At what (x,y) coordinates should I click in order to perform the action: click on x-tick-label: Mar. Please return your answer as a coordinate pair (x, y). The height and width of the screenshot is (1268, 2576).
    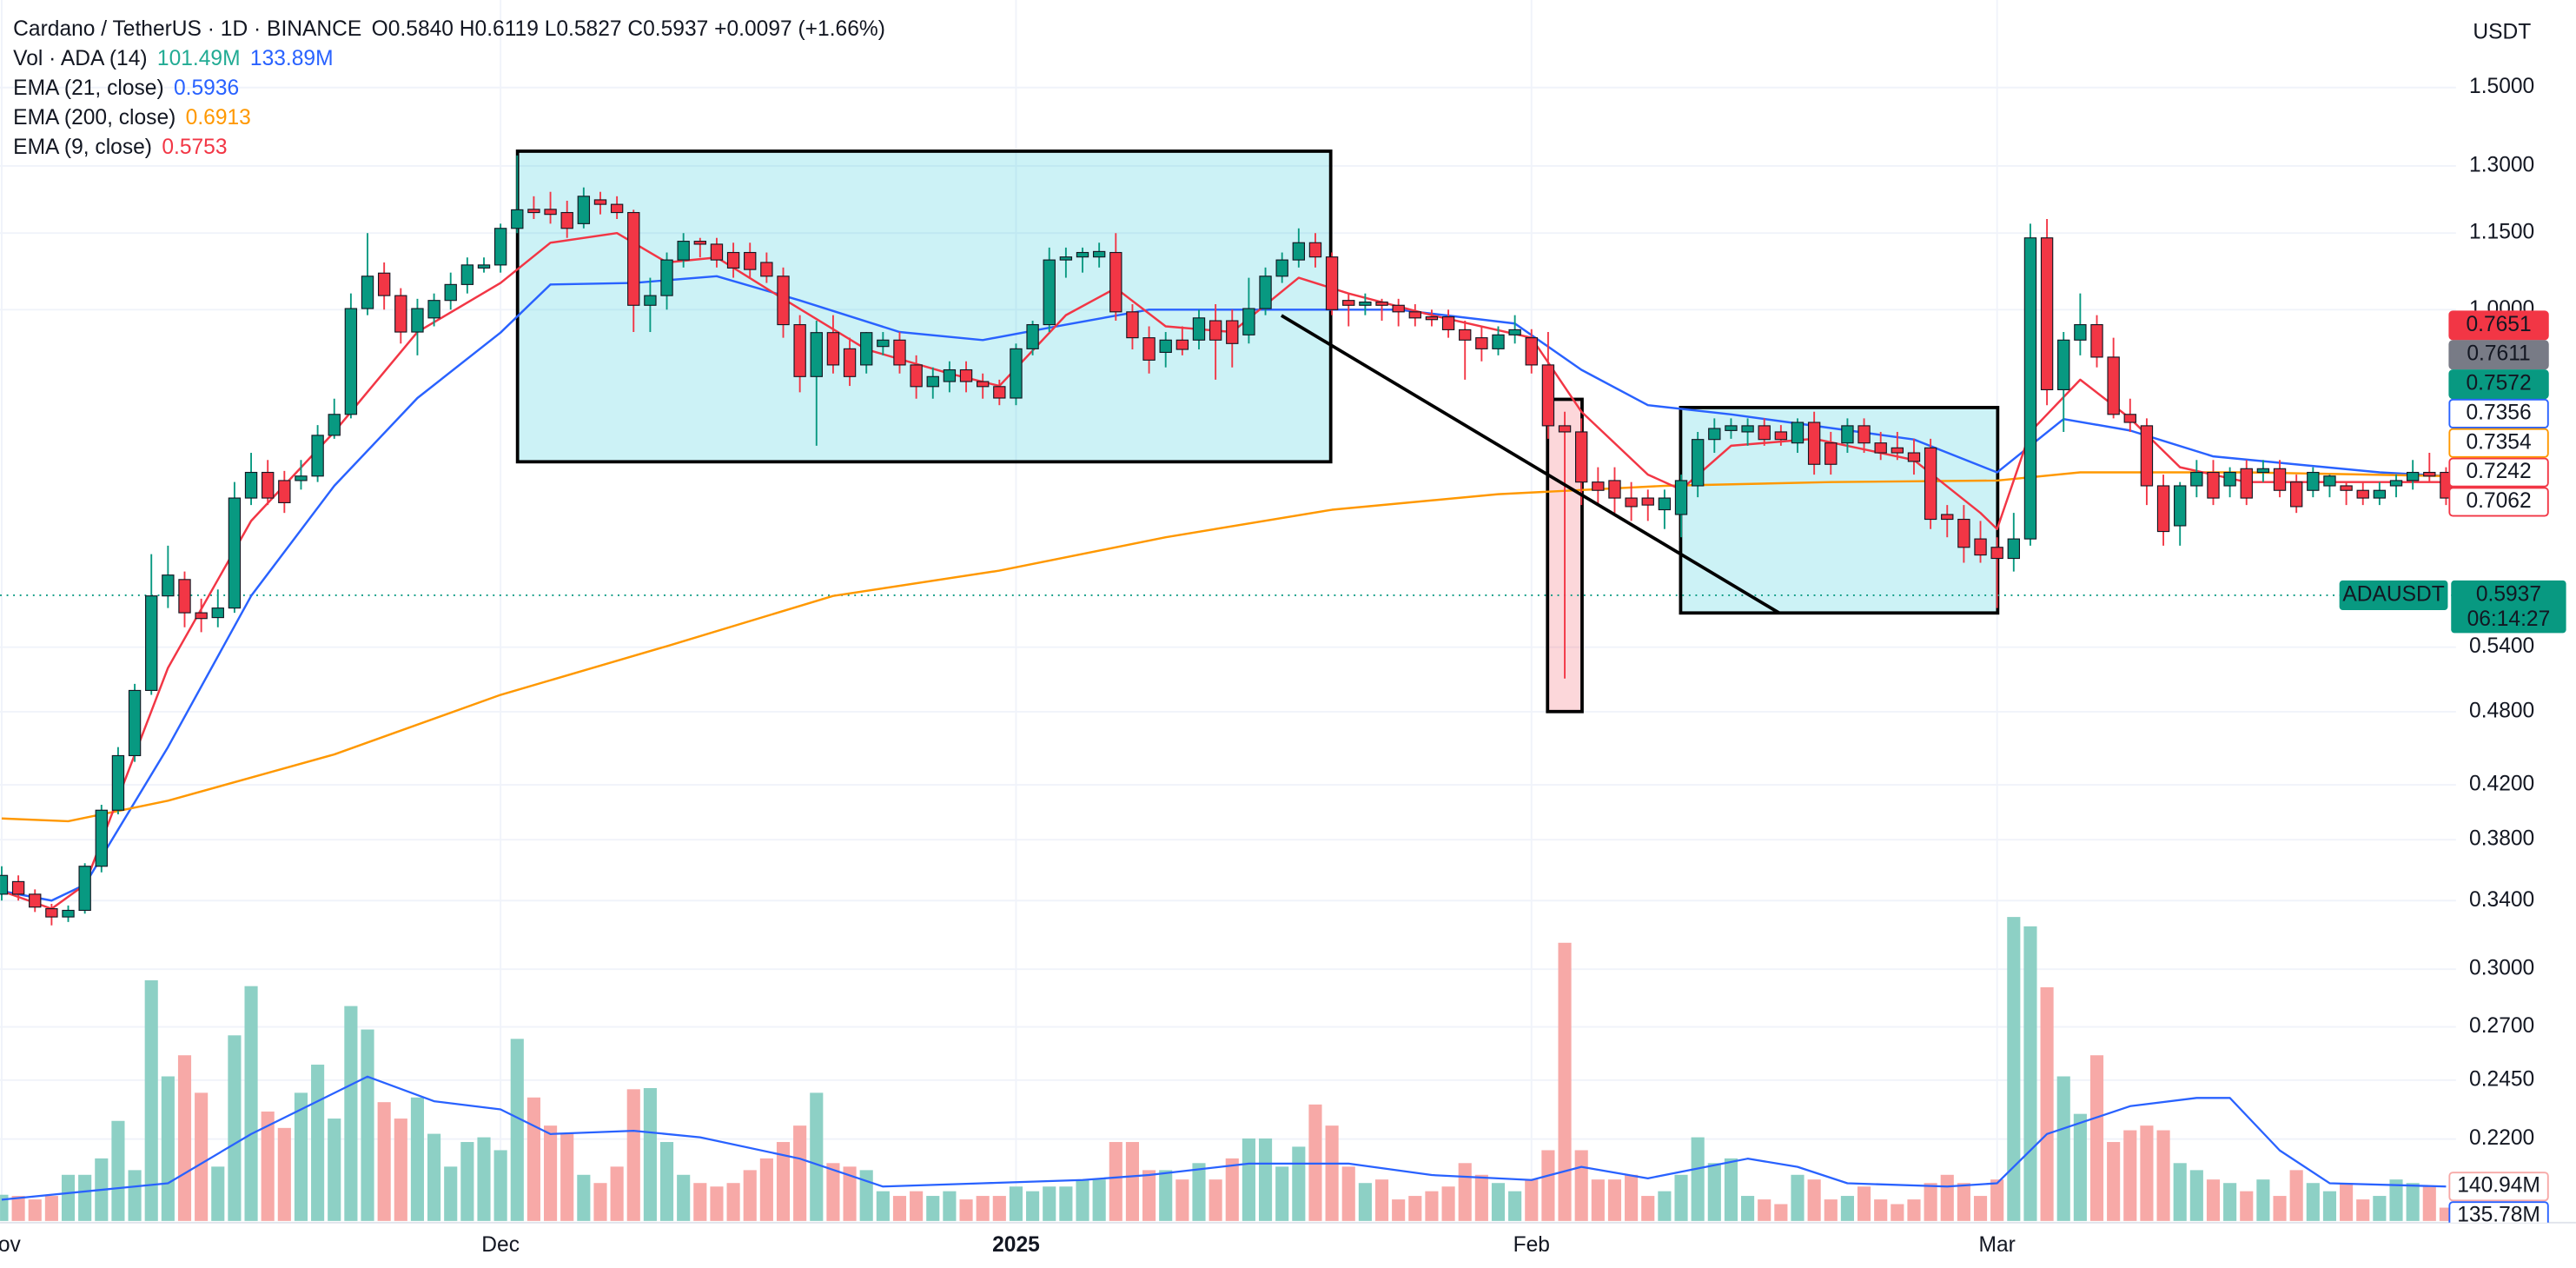
    Looking at the image, I should click on (1997, 1245).